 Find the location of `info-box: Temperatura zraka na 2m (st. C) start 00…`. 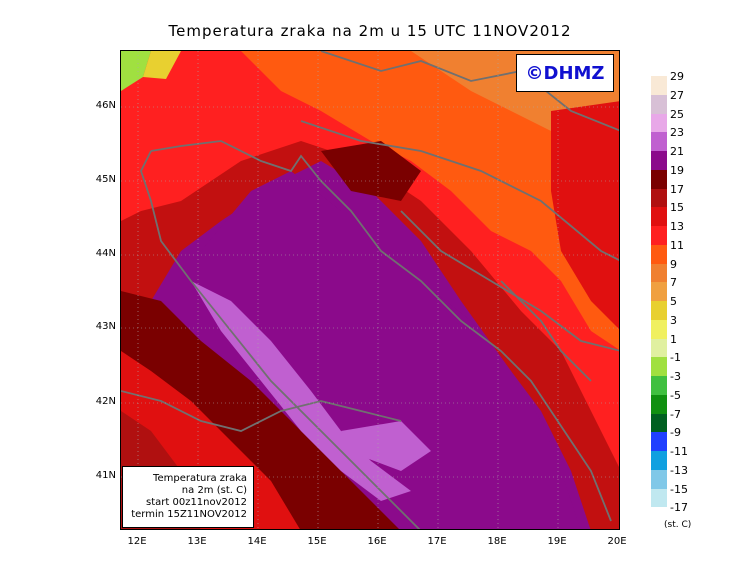

info-box: Temperatura zraka na 2m (st. C) start 00… is located at coordinates (188, 497).